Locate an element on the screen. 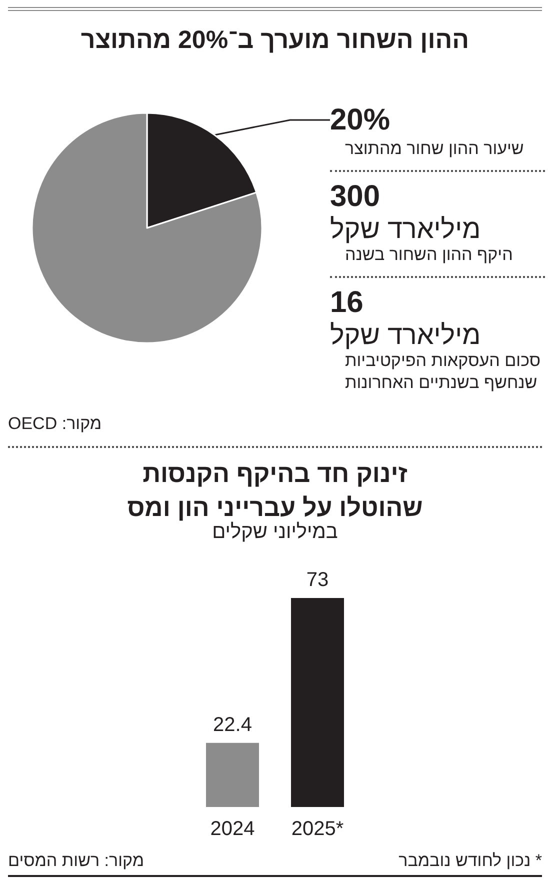 This screenshot has height=883, width=550. text: 300 is located at coordinates (356, 197).